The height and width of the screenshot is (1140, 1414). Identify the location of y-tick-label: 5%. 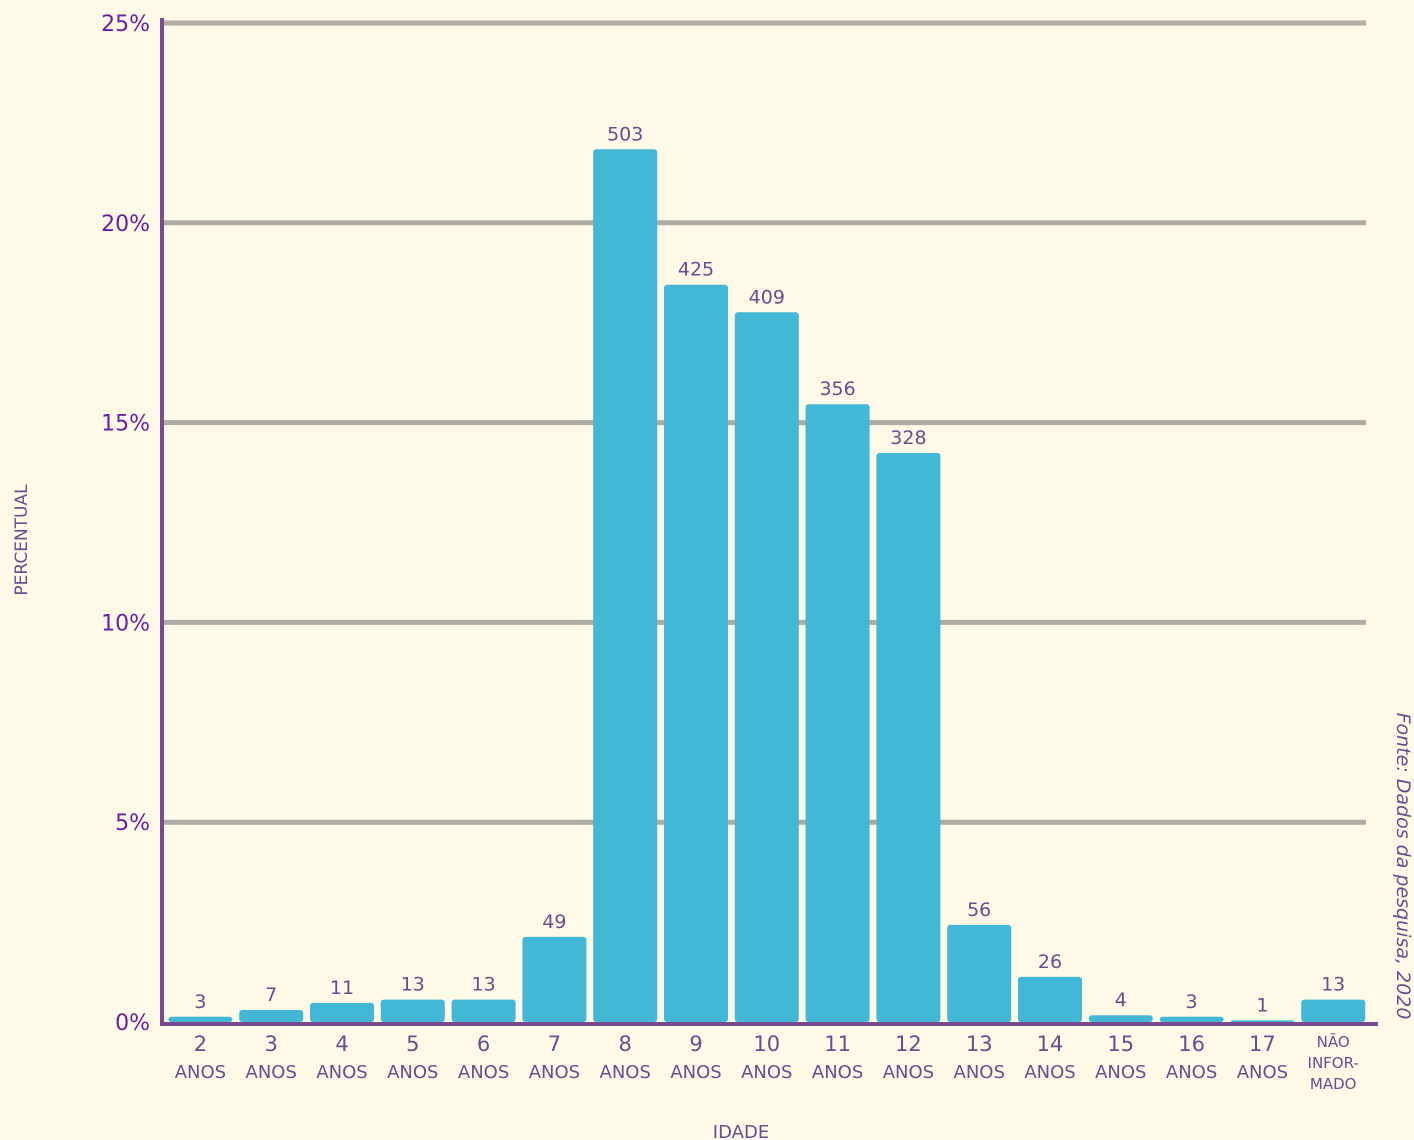
(132, 823).